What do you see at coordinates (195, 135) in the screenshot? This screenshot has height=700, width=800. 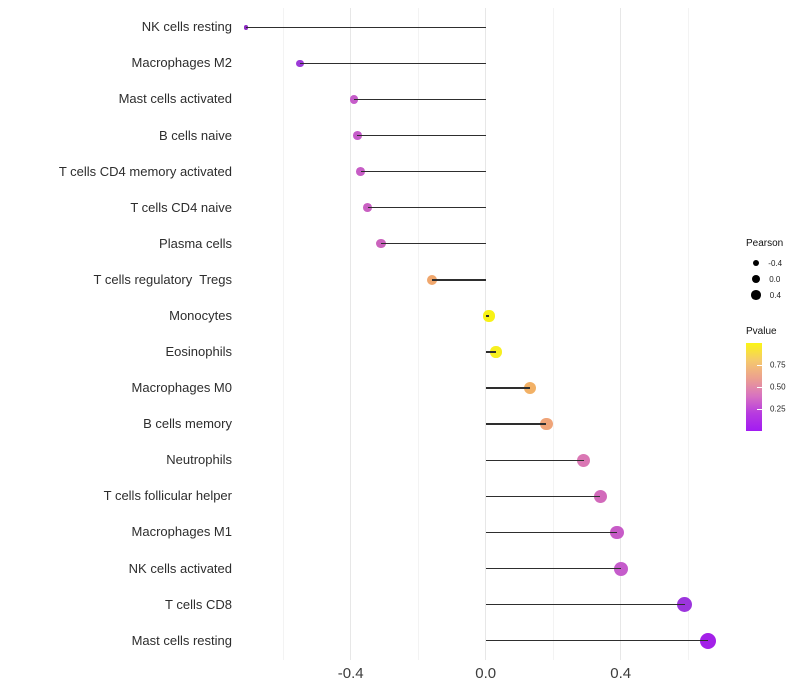 I see `row-label: B cells naive` at bounding box center [195, 135].